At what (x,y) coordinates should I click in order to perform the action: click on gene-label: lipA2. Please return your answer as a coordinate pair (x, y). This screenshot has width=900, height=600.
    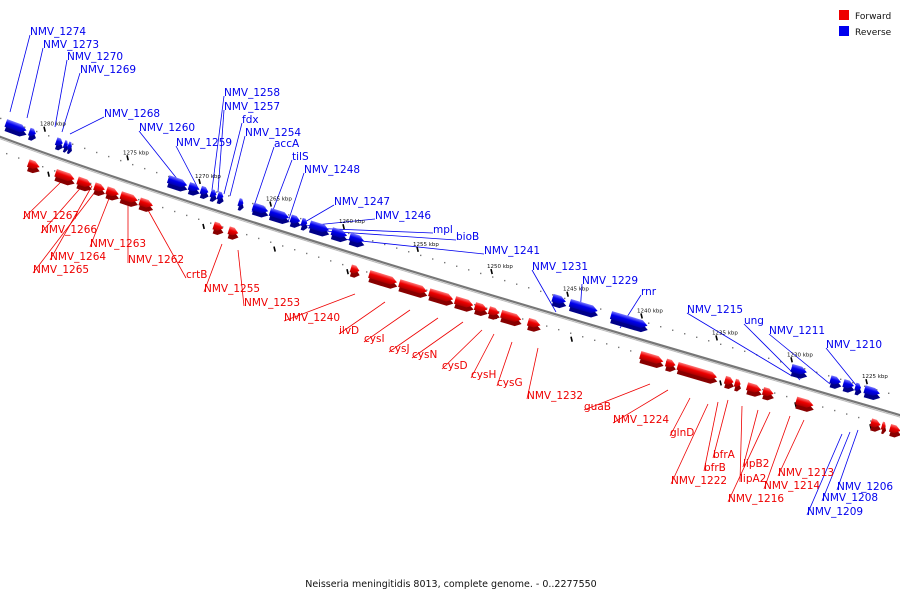
    Looking at the image, I should click on (753, 479).